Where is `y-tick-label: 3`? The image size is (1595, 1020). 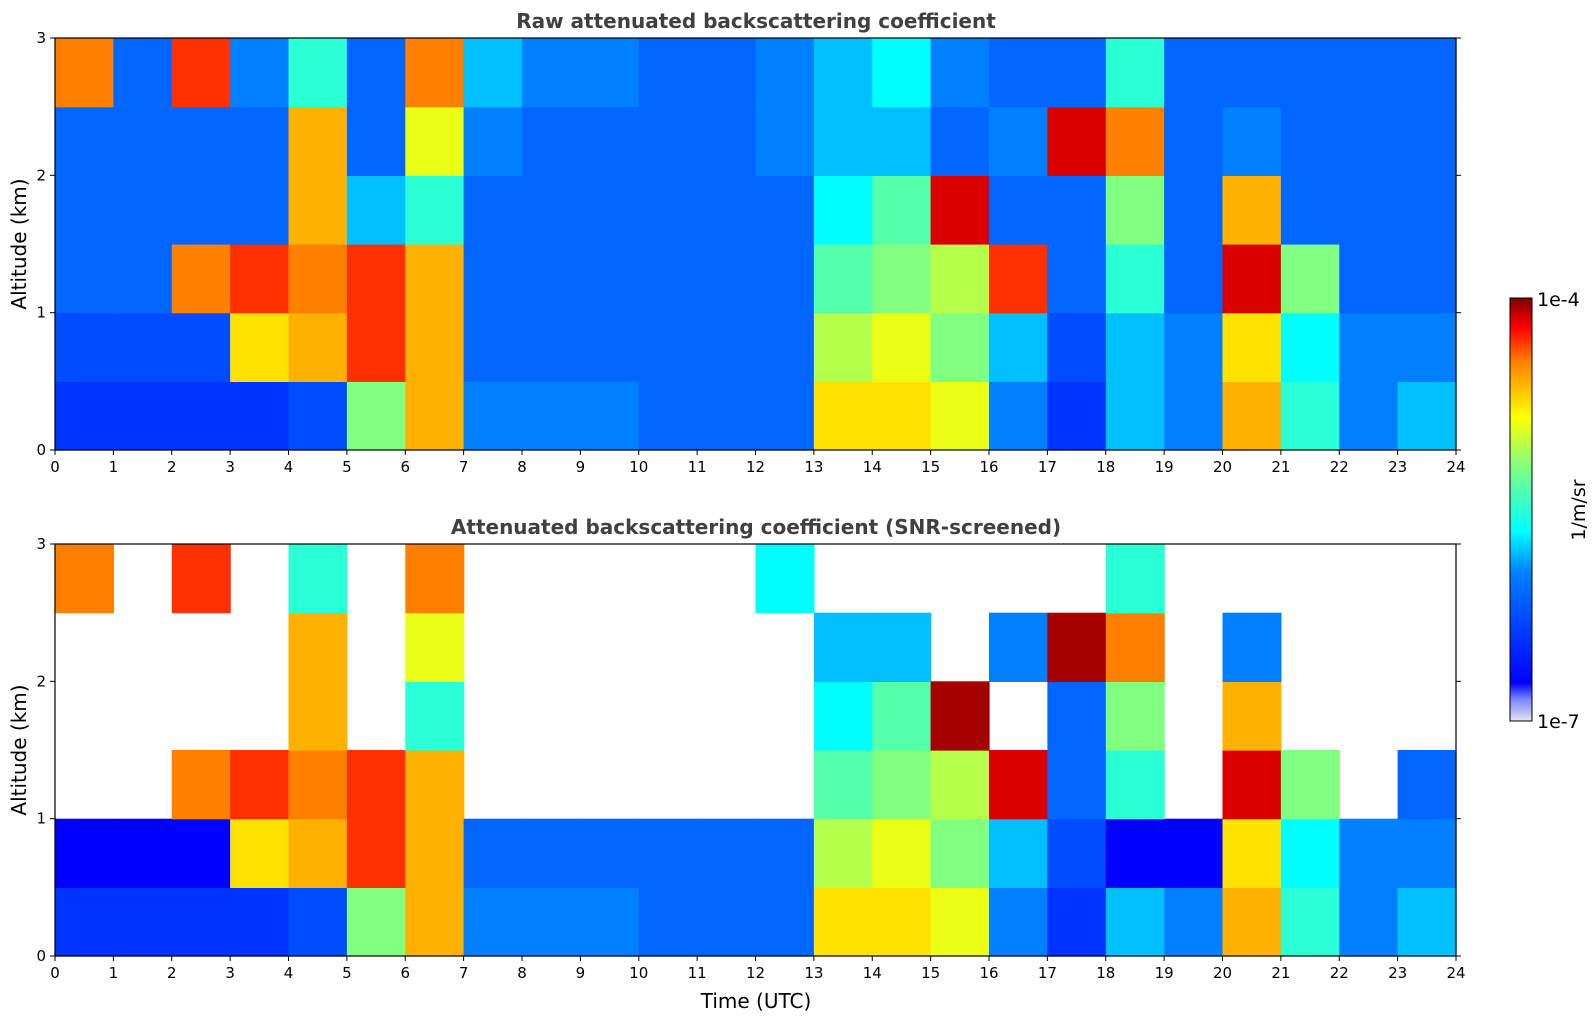
y-tick-label: 3 is located at coordinates (41, 544).